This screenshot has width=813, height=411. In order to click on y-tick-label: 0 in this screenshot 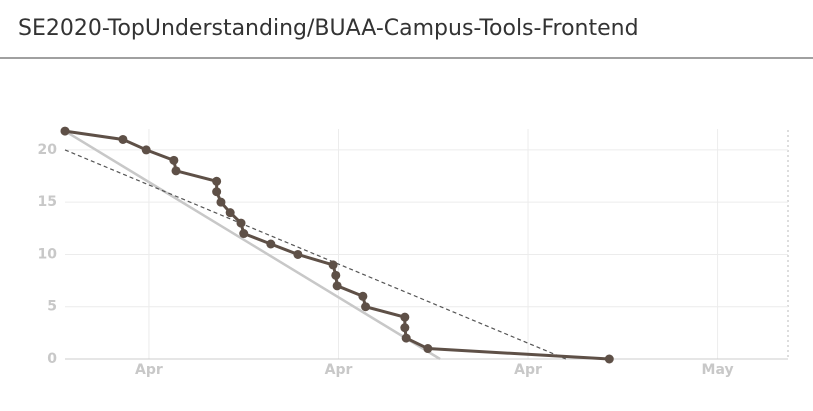, I will do `click(52, 359)`.